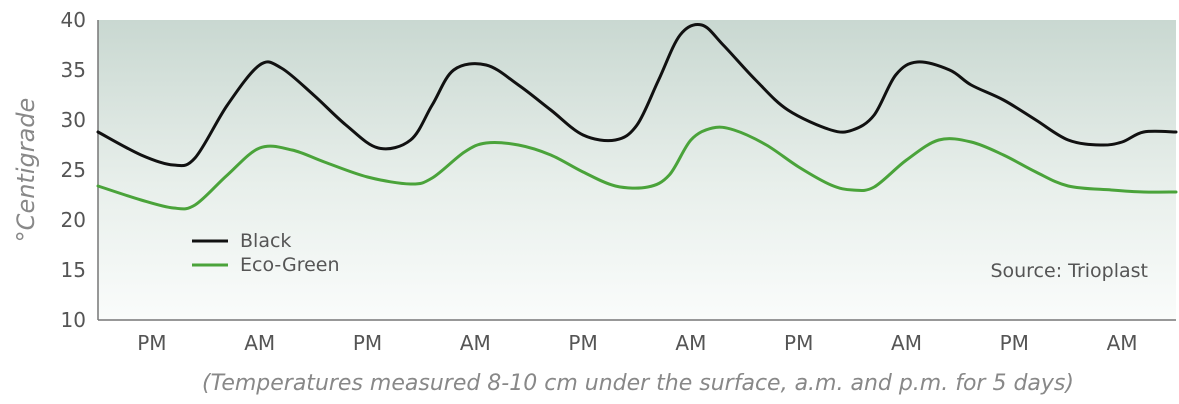 The width and height of the screenshot is (1179, 404). Describe the element at coordinates (73, 320) in the screenshot. I see `y-tick-label: 10` at that location.